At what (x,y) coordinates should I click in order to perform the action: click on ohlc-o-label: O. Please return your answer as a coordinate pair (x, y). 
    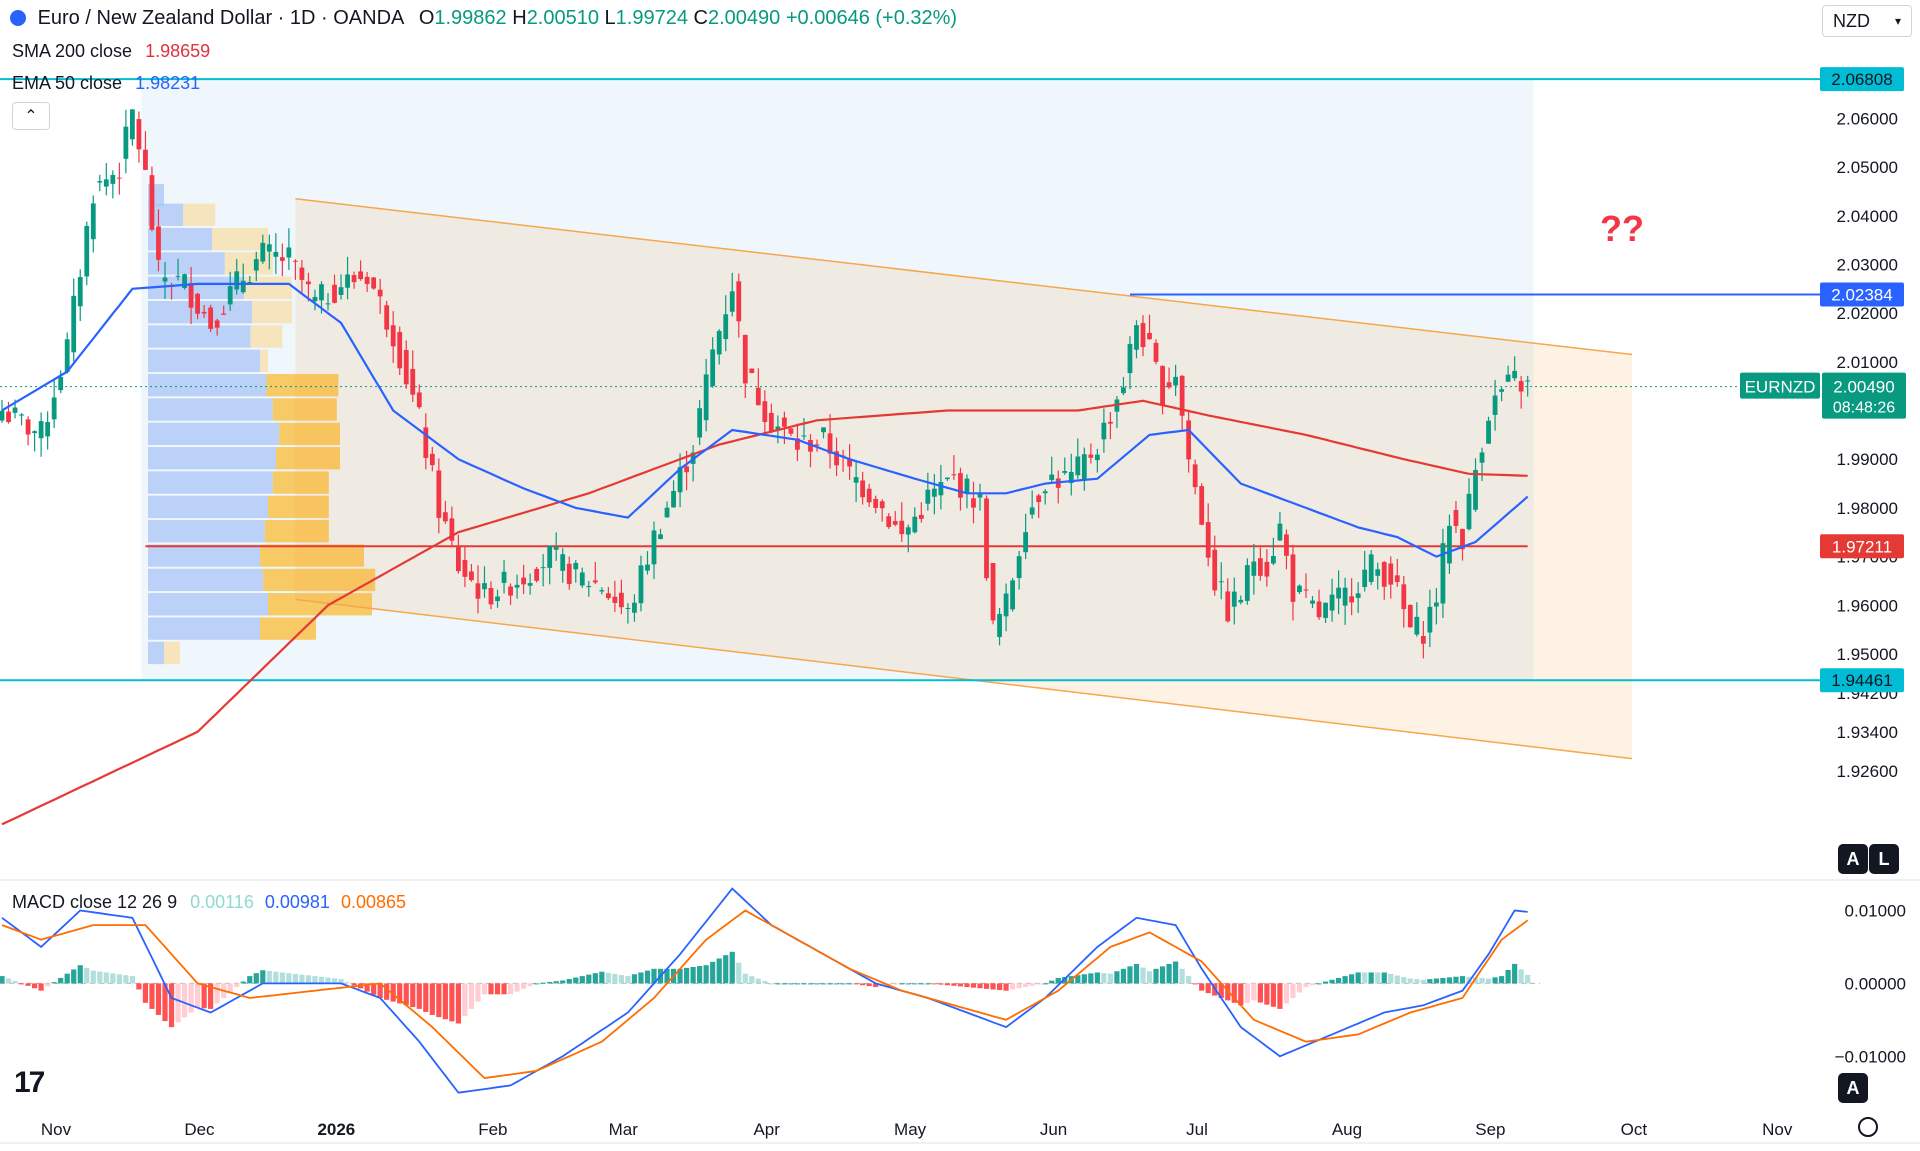
    Looking at the image, I should click on (426, 18).